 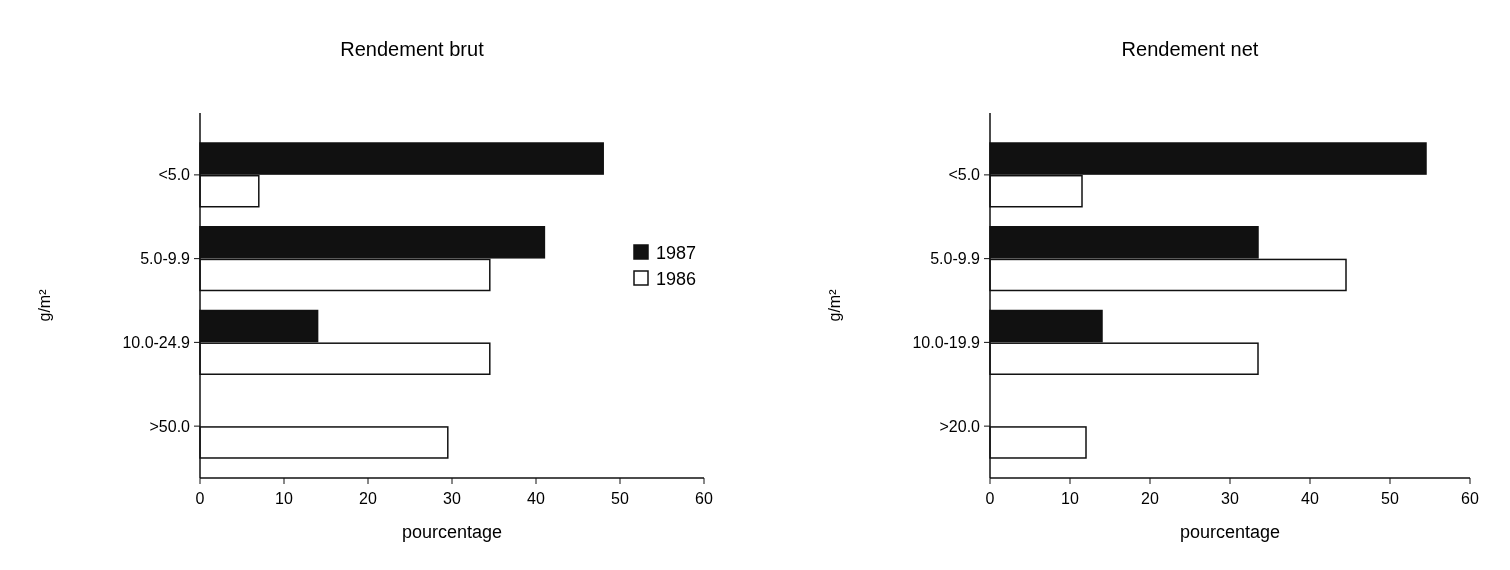 I want to click on y-tick-label: 10.0-19.9, so click(x=946, y=342).